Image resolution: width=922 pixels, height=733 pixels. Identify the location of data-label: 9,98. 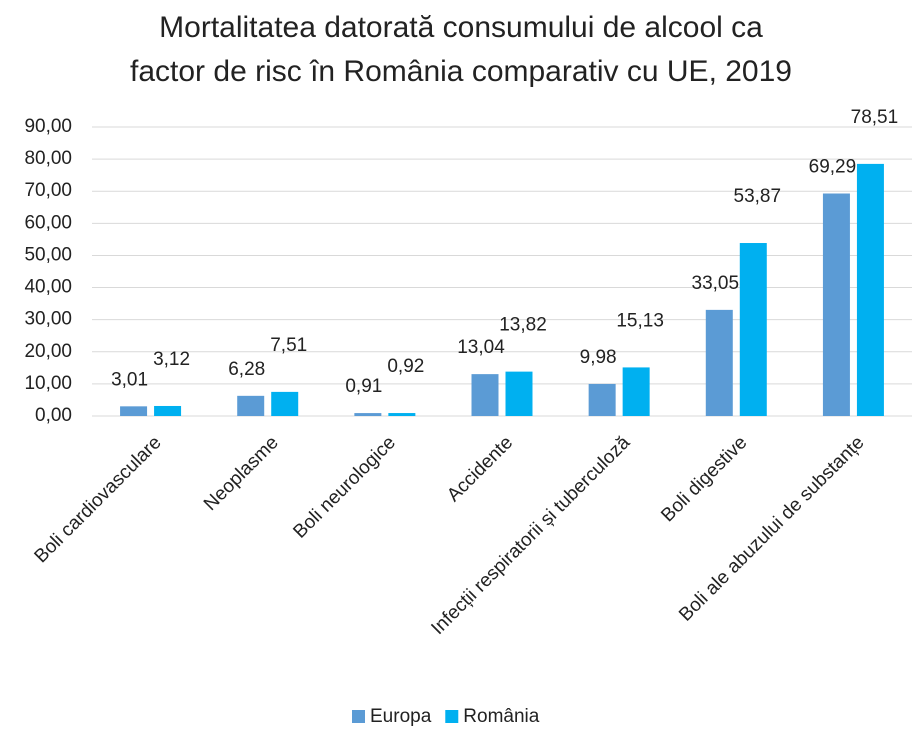
(598, 357).